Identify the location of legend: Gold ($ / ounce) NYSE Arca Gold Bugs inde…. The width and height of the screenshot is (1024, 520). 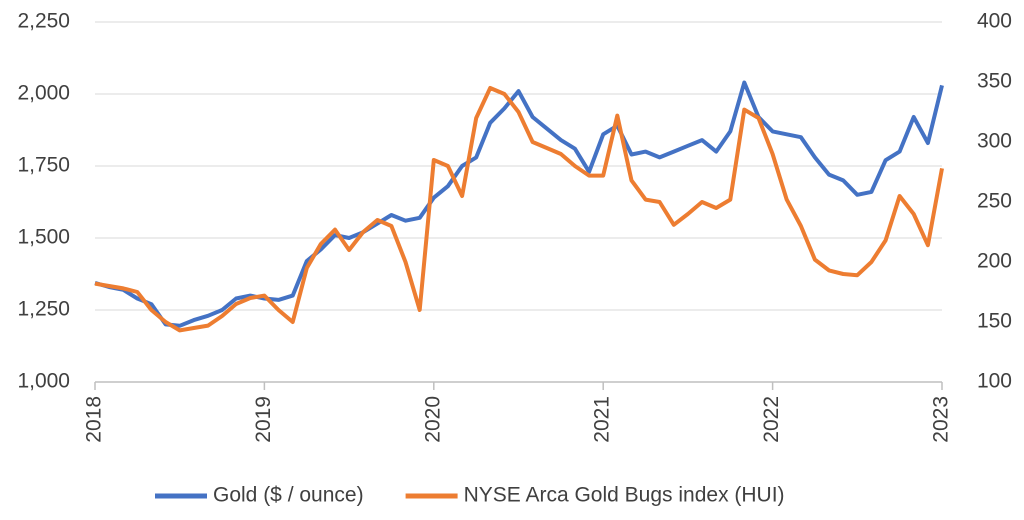
(470, 495).